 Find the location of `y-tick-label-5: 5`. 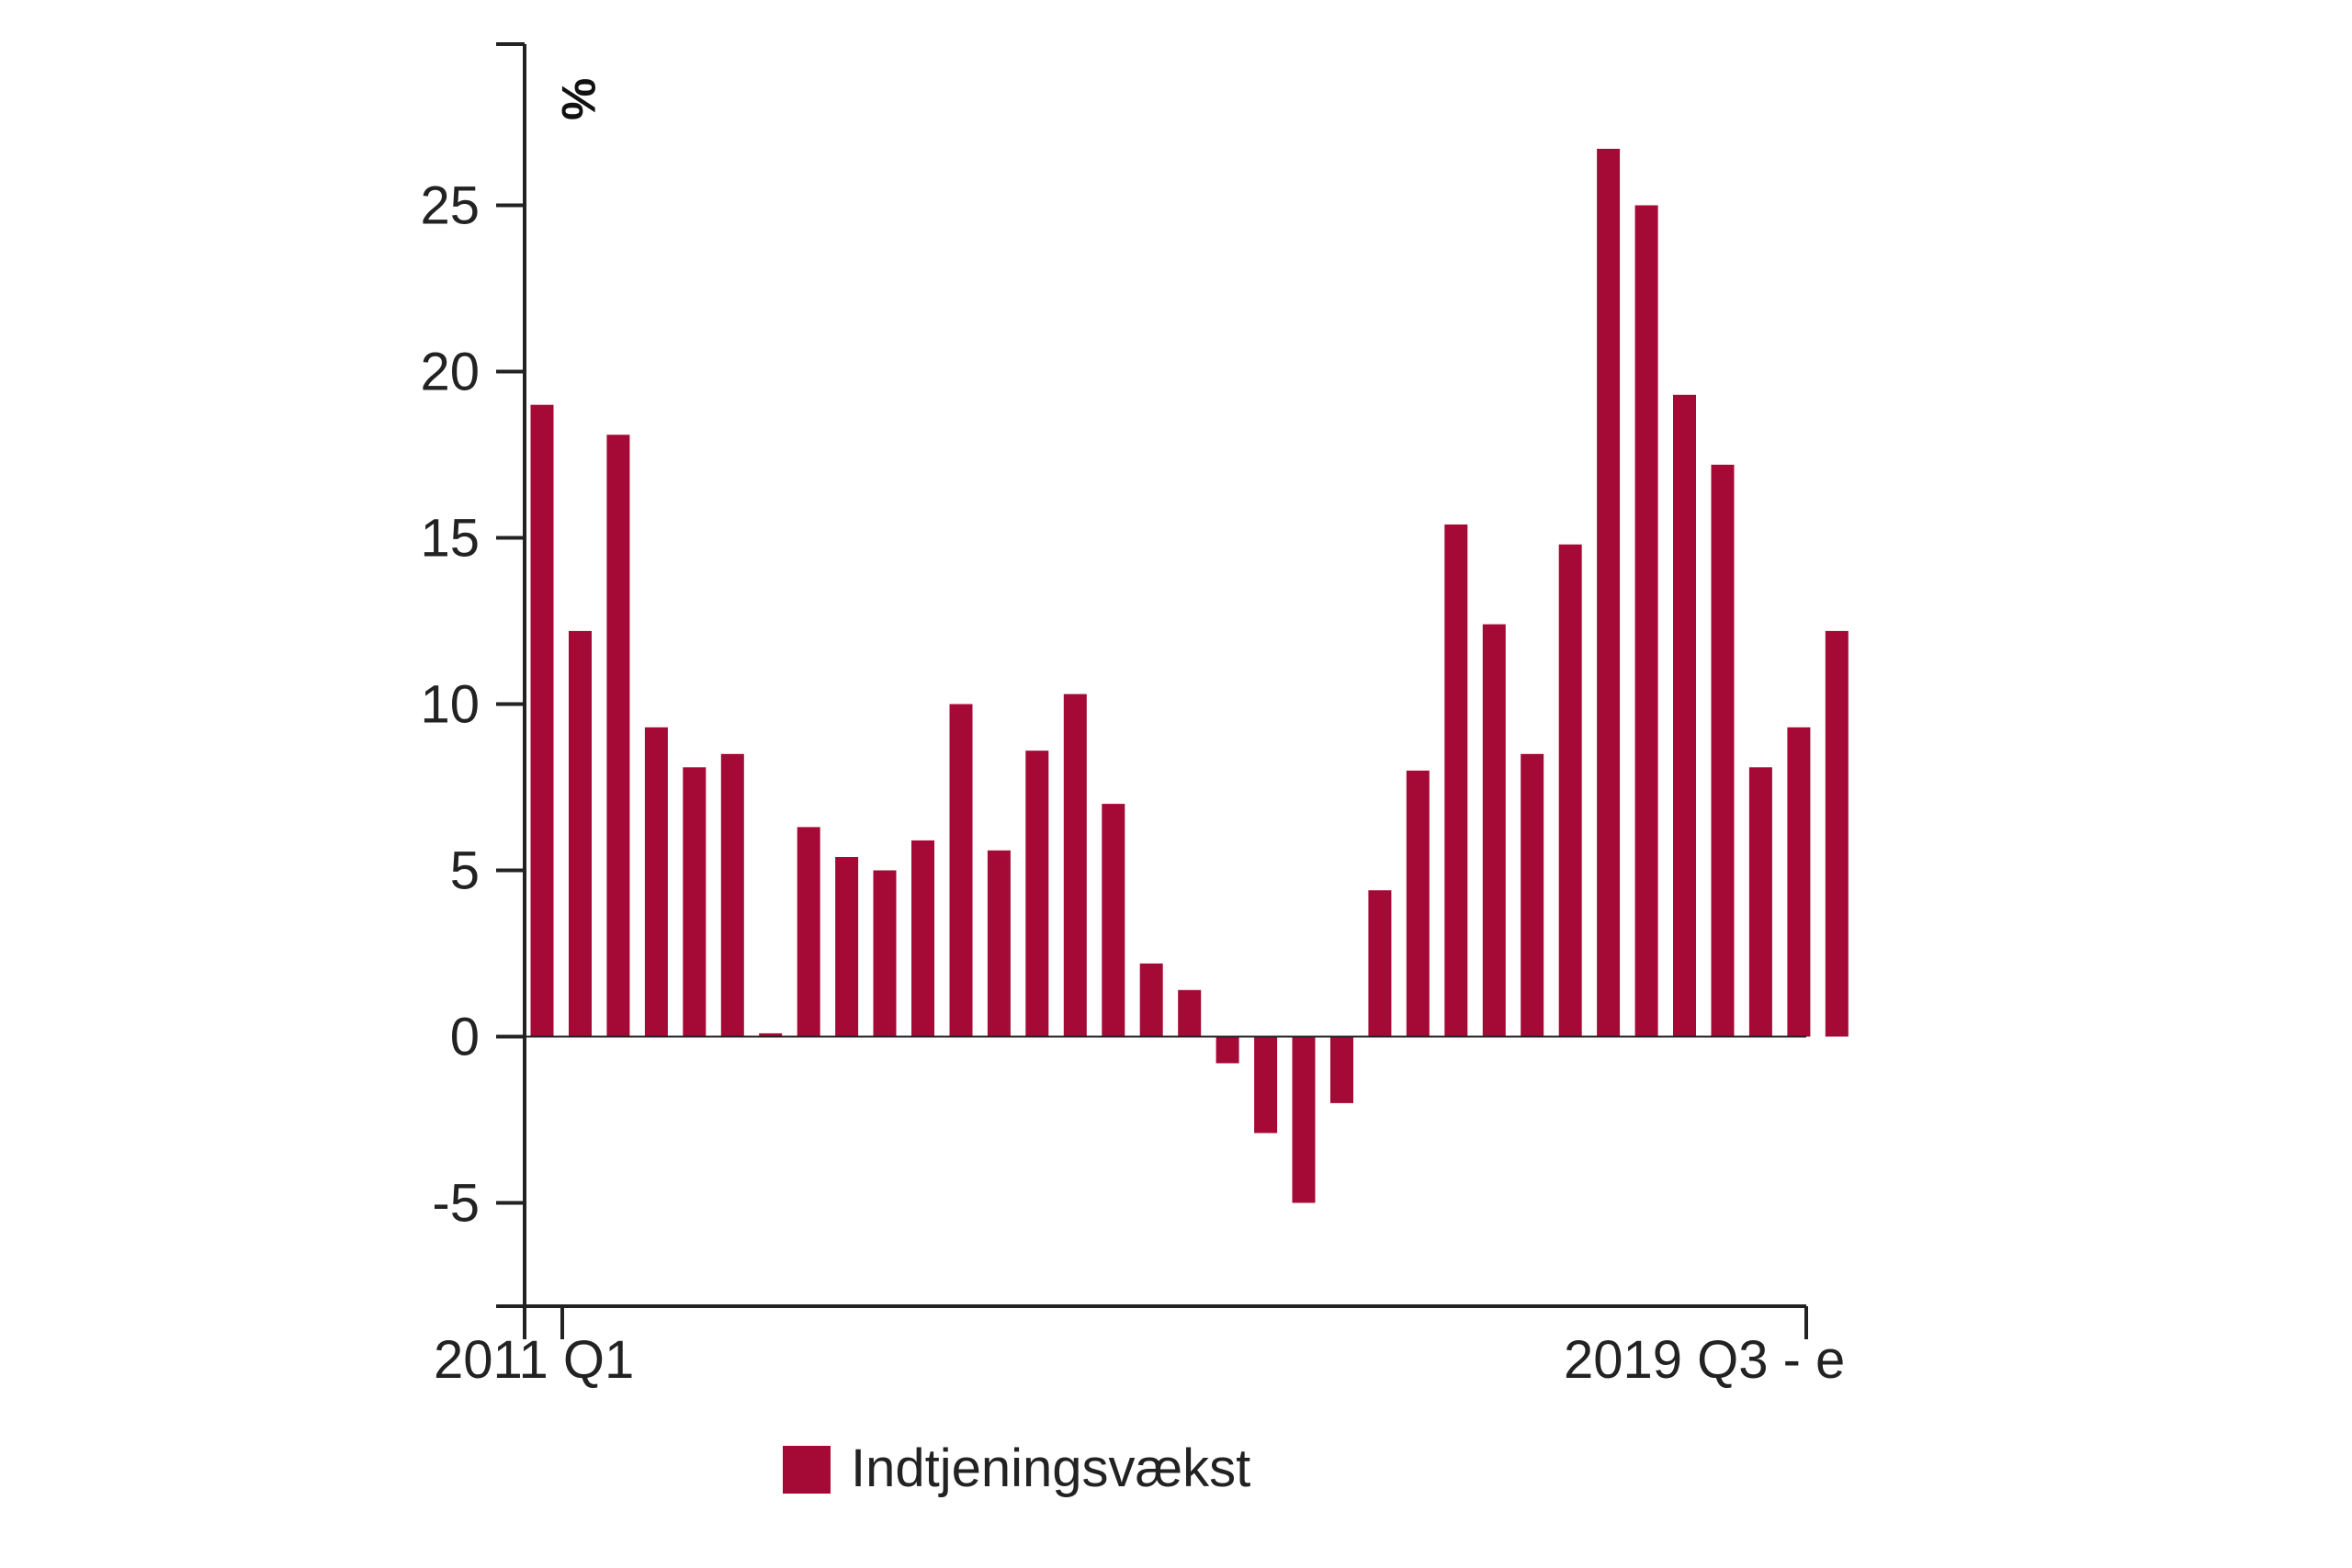

y-tick-label-5: 5 is located at coordinates (465, 871).